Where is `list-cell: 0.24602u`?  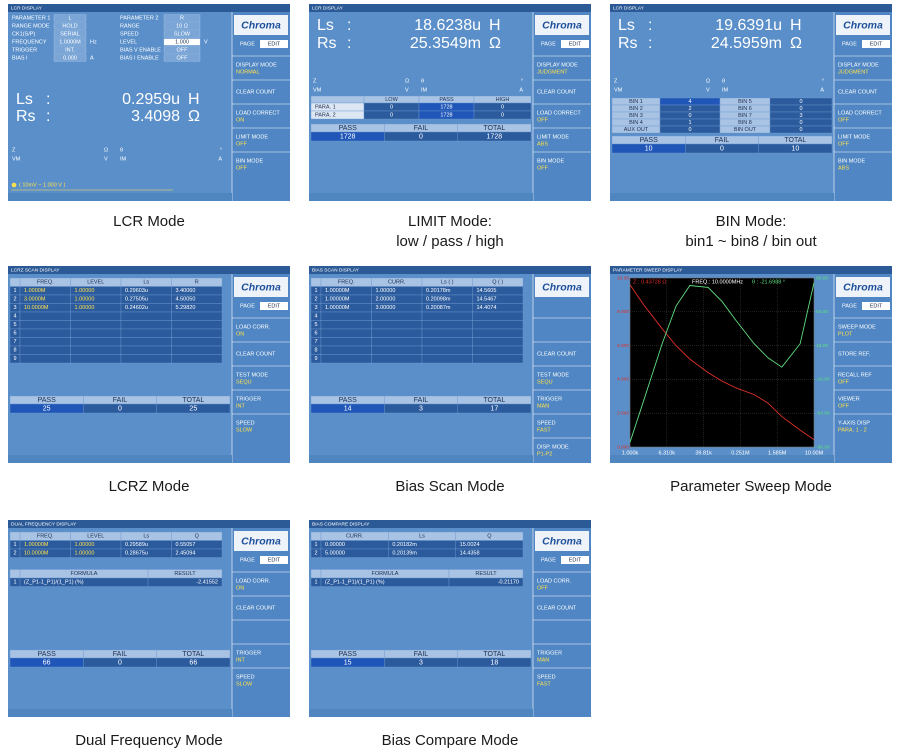
list-cell: 0.24602u is located at coordinates (136, 308).